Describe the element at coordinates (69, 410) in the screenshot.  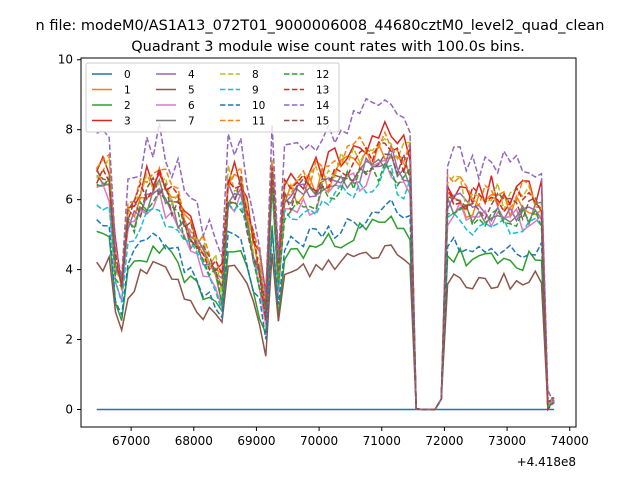
I see `y-tick-label: 0` at that location.